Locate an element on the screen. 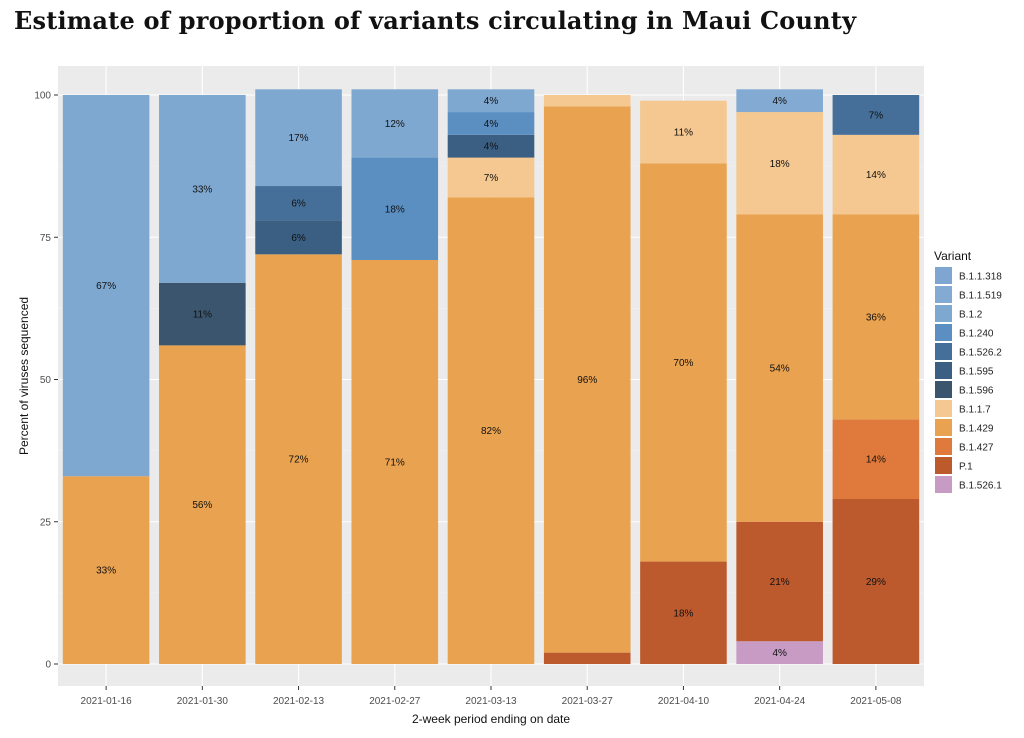 The image size is (1024, 738). x-tick-label: 2021-02-27 is located at coordinates (395, 701).